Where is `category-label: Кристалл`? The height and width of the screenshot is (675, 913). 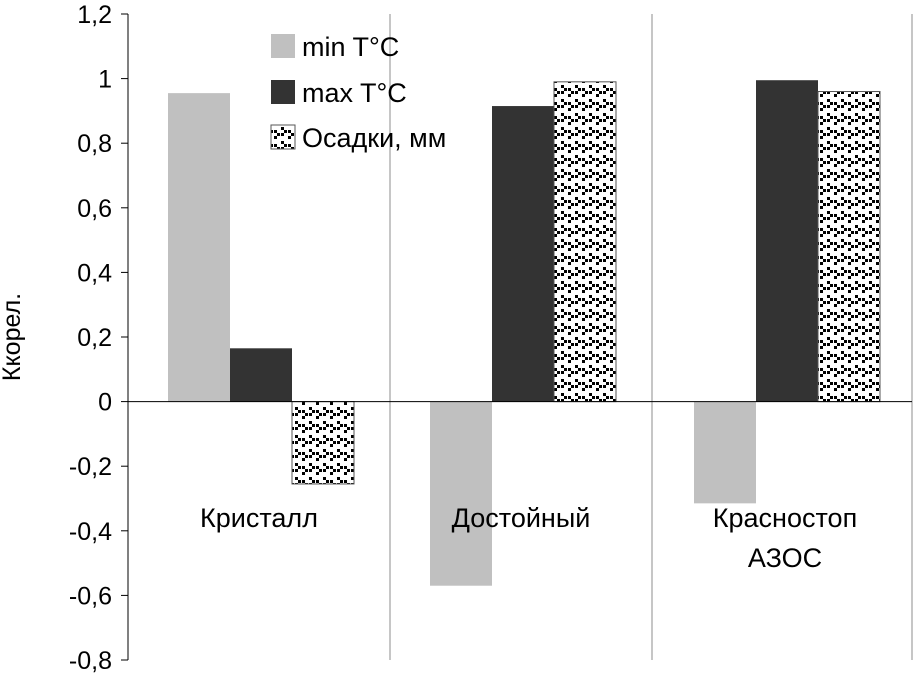 category-label: Кристалл is located at coordinates (259, 518).